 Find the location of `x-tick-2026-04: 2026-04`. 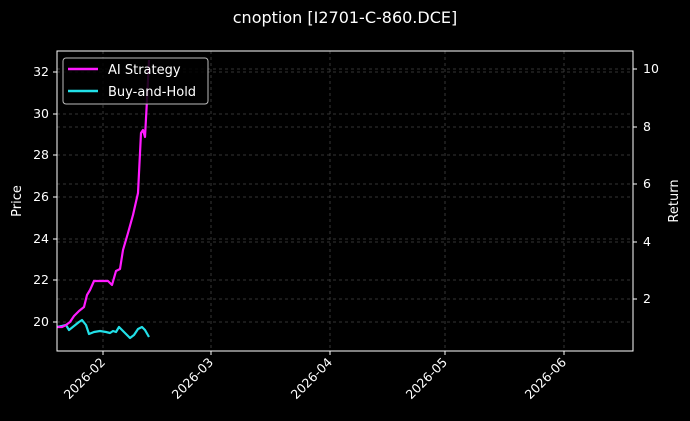

x-tick-2026-04: 2026-04 is located at coordinates (312, 378).